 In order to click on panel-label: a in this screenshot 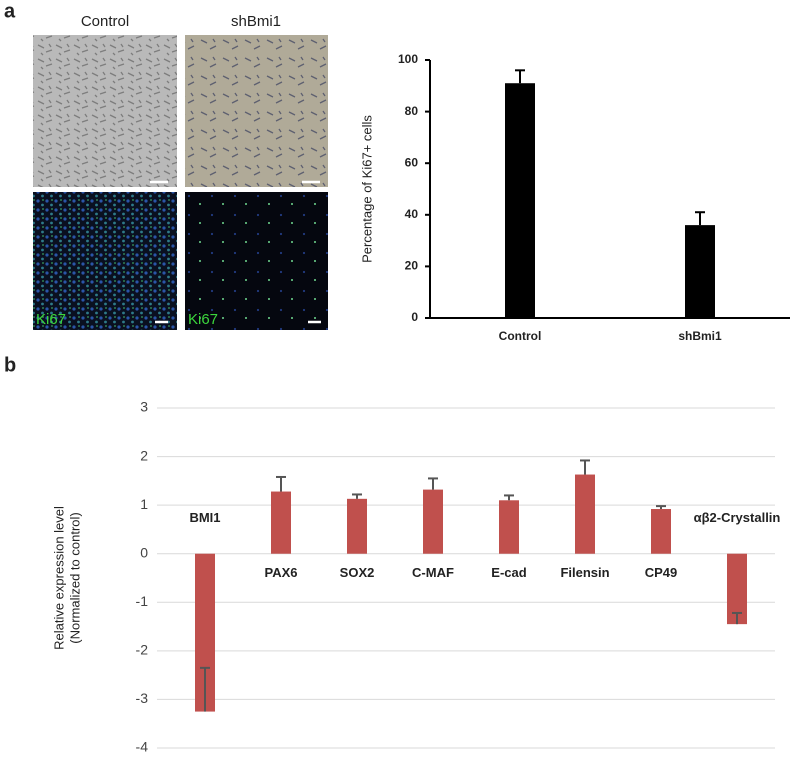, I will do `click(10, 11)`.